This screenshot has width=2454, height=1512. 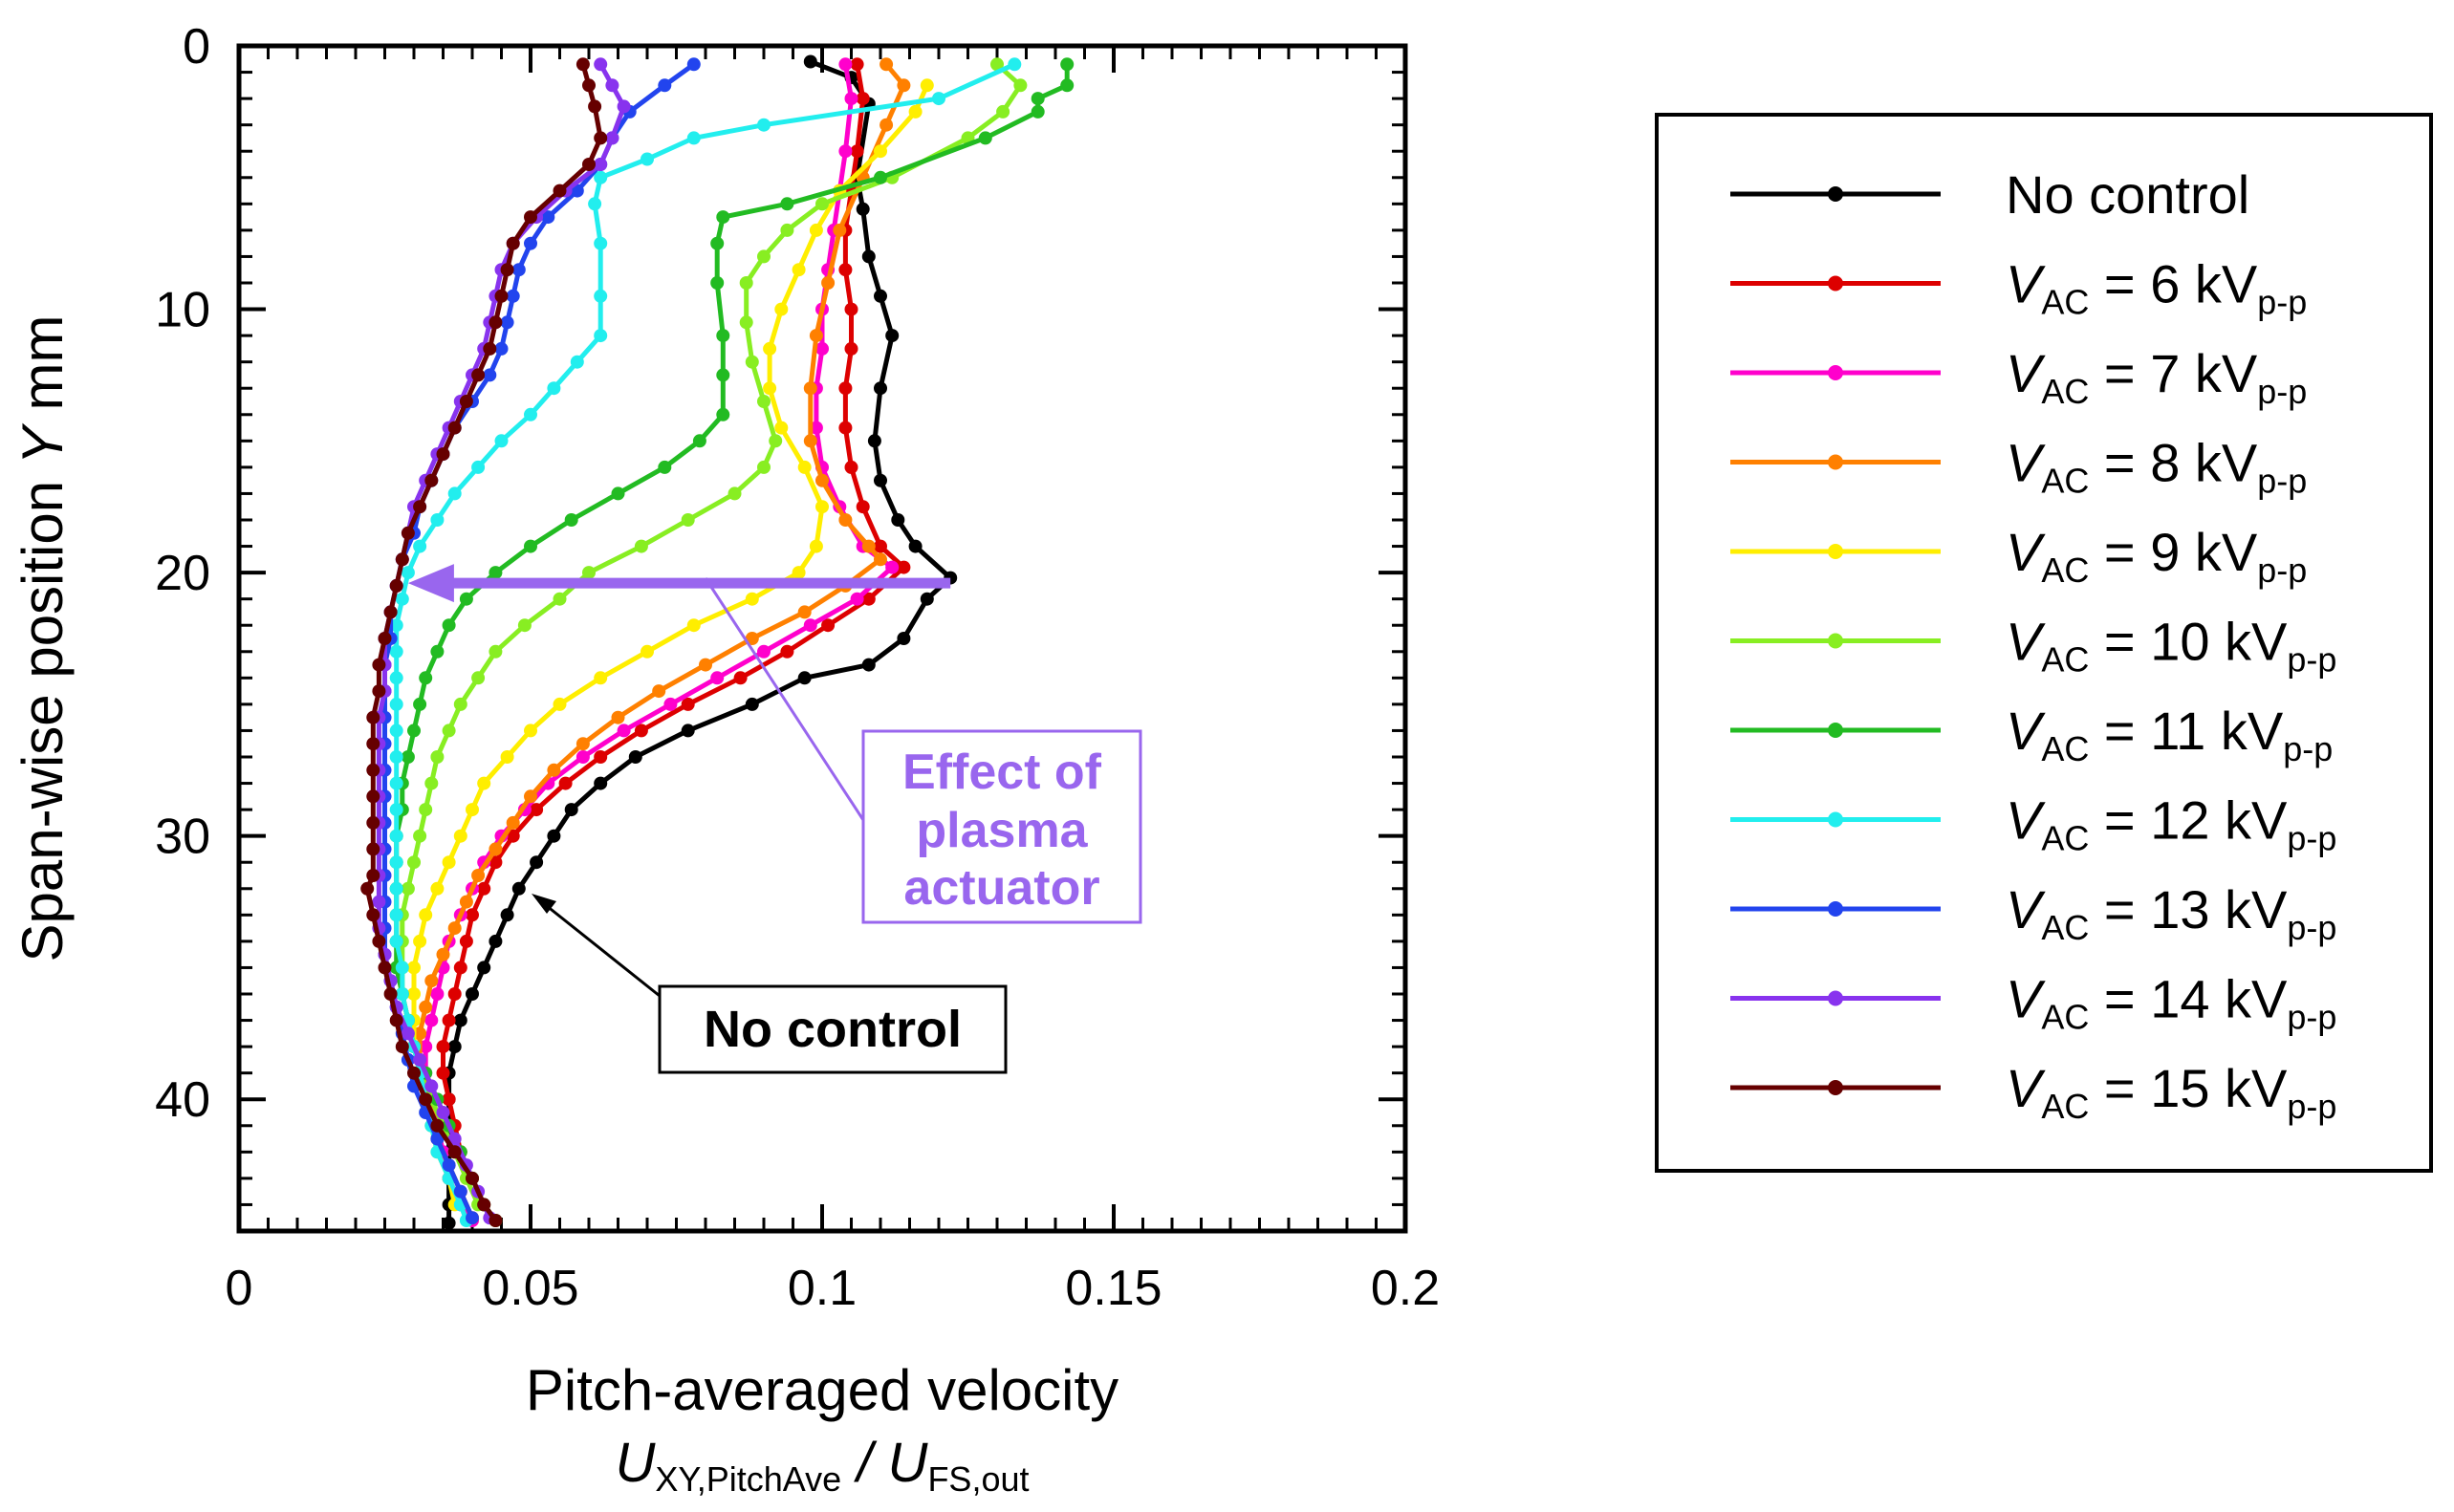 I want to click on legend-entry: VAC = 9 kVp-p, so click(x=2018, y=556).